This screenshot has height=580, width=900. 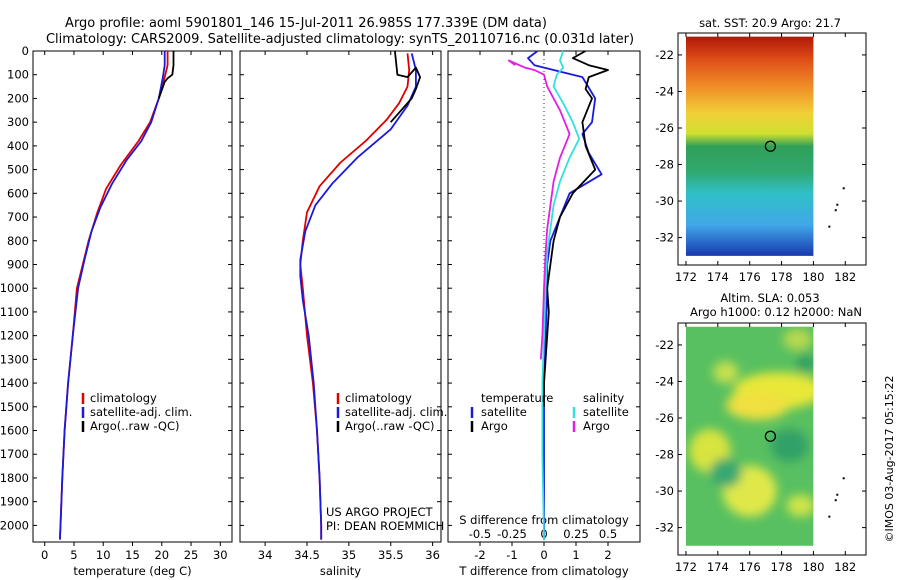 I want to click on temperature-series-argo-raw-qc-, so click(x=166, y=75).